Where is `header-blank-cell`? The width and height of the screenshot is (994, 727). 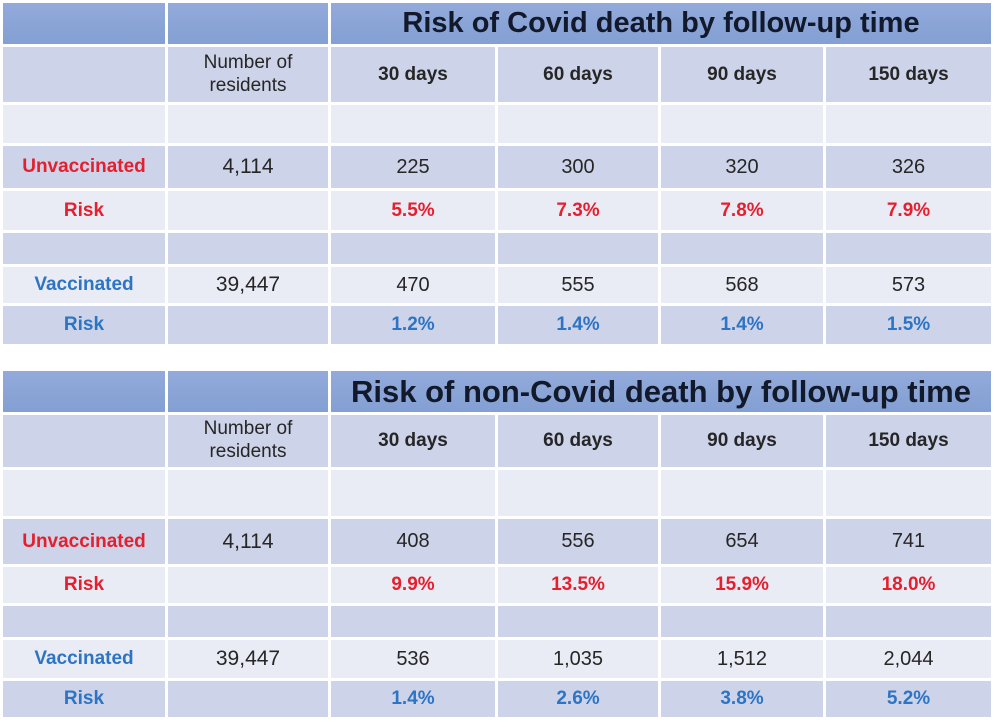 header-blank-cell is located at coordinates (84, 441).